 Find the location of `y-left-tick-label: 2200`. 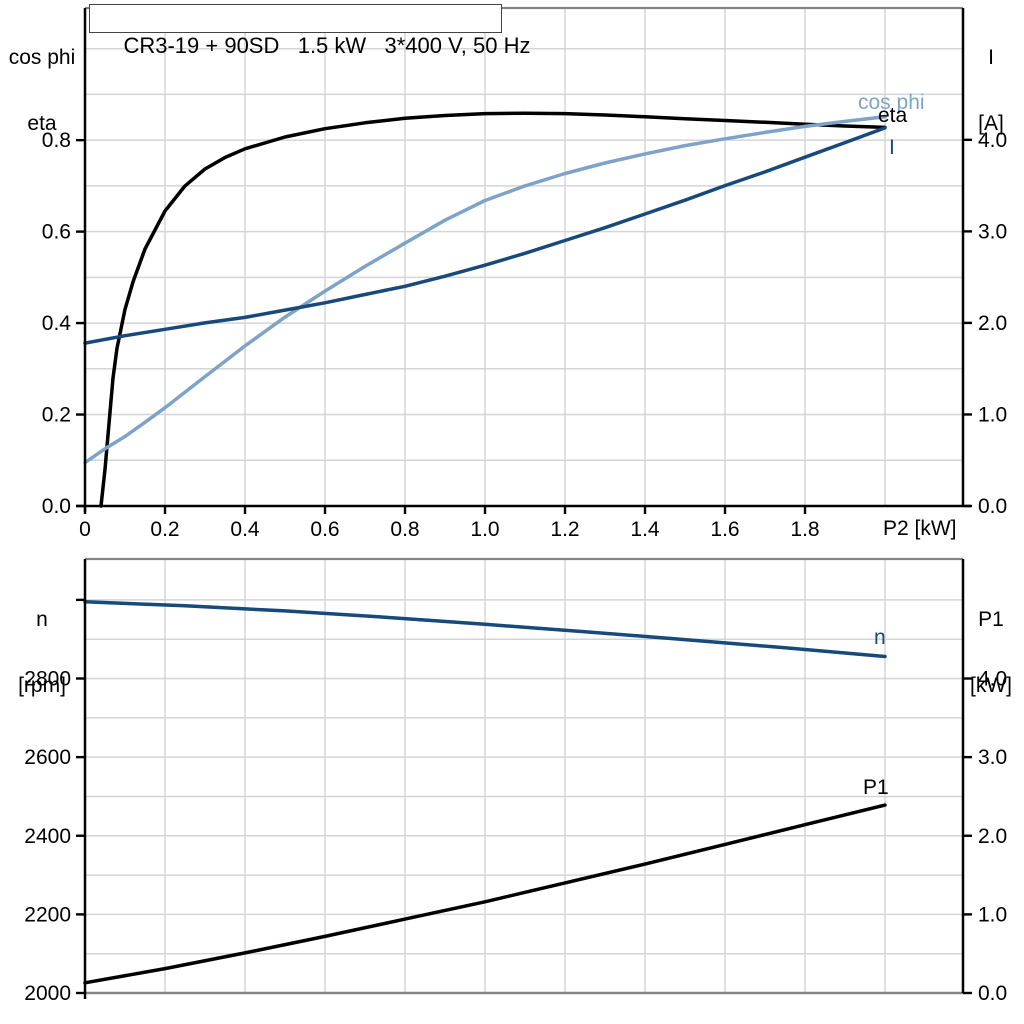

y-left-tick-label: 2200 is located at coordinates (47, 914).